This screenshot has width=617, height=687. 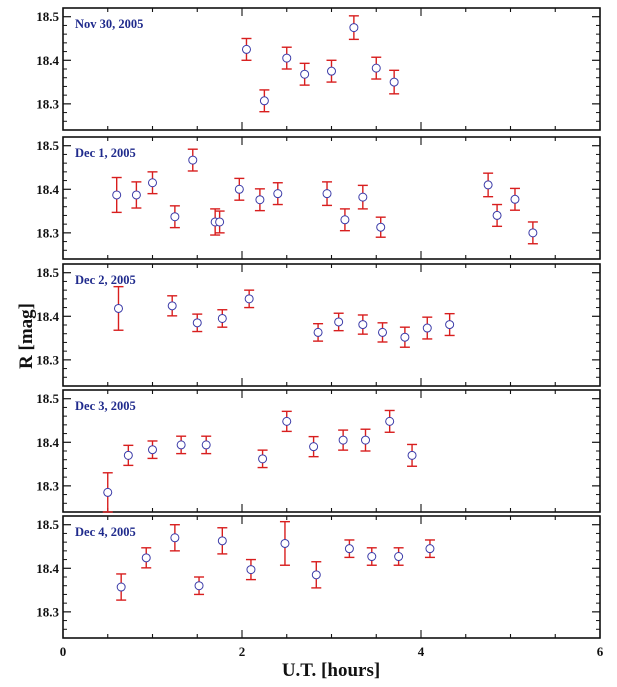 I want to click on panel-date-label: Dec 1, 2005, so click(x=105, y=153).